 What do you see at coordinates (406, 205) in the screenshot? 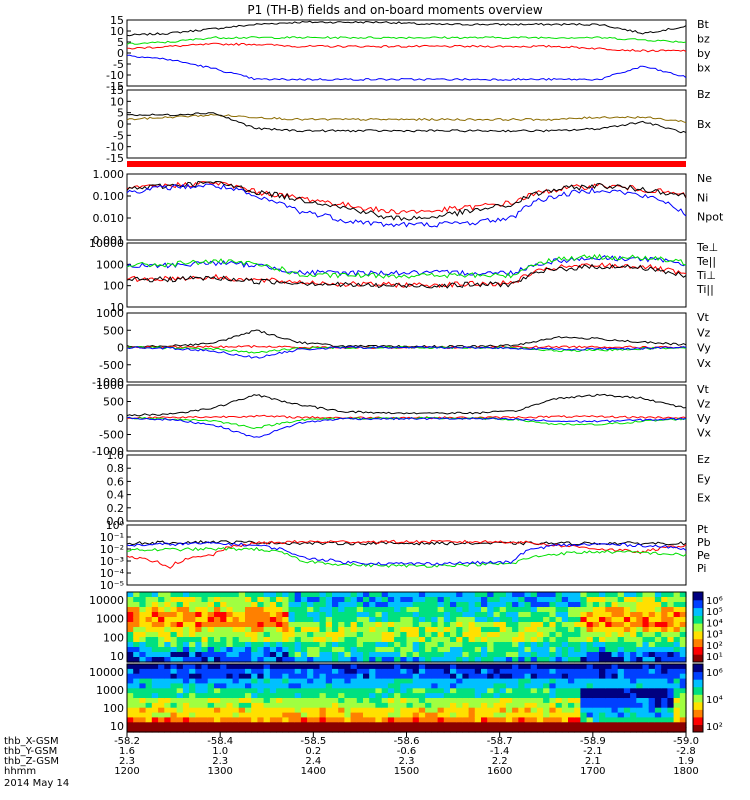
I see `series-line-npot` at bounding box center [406, 205].